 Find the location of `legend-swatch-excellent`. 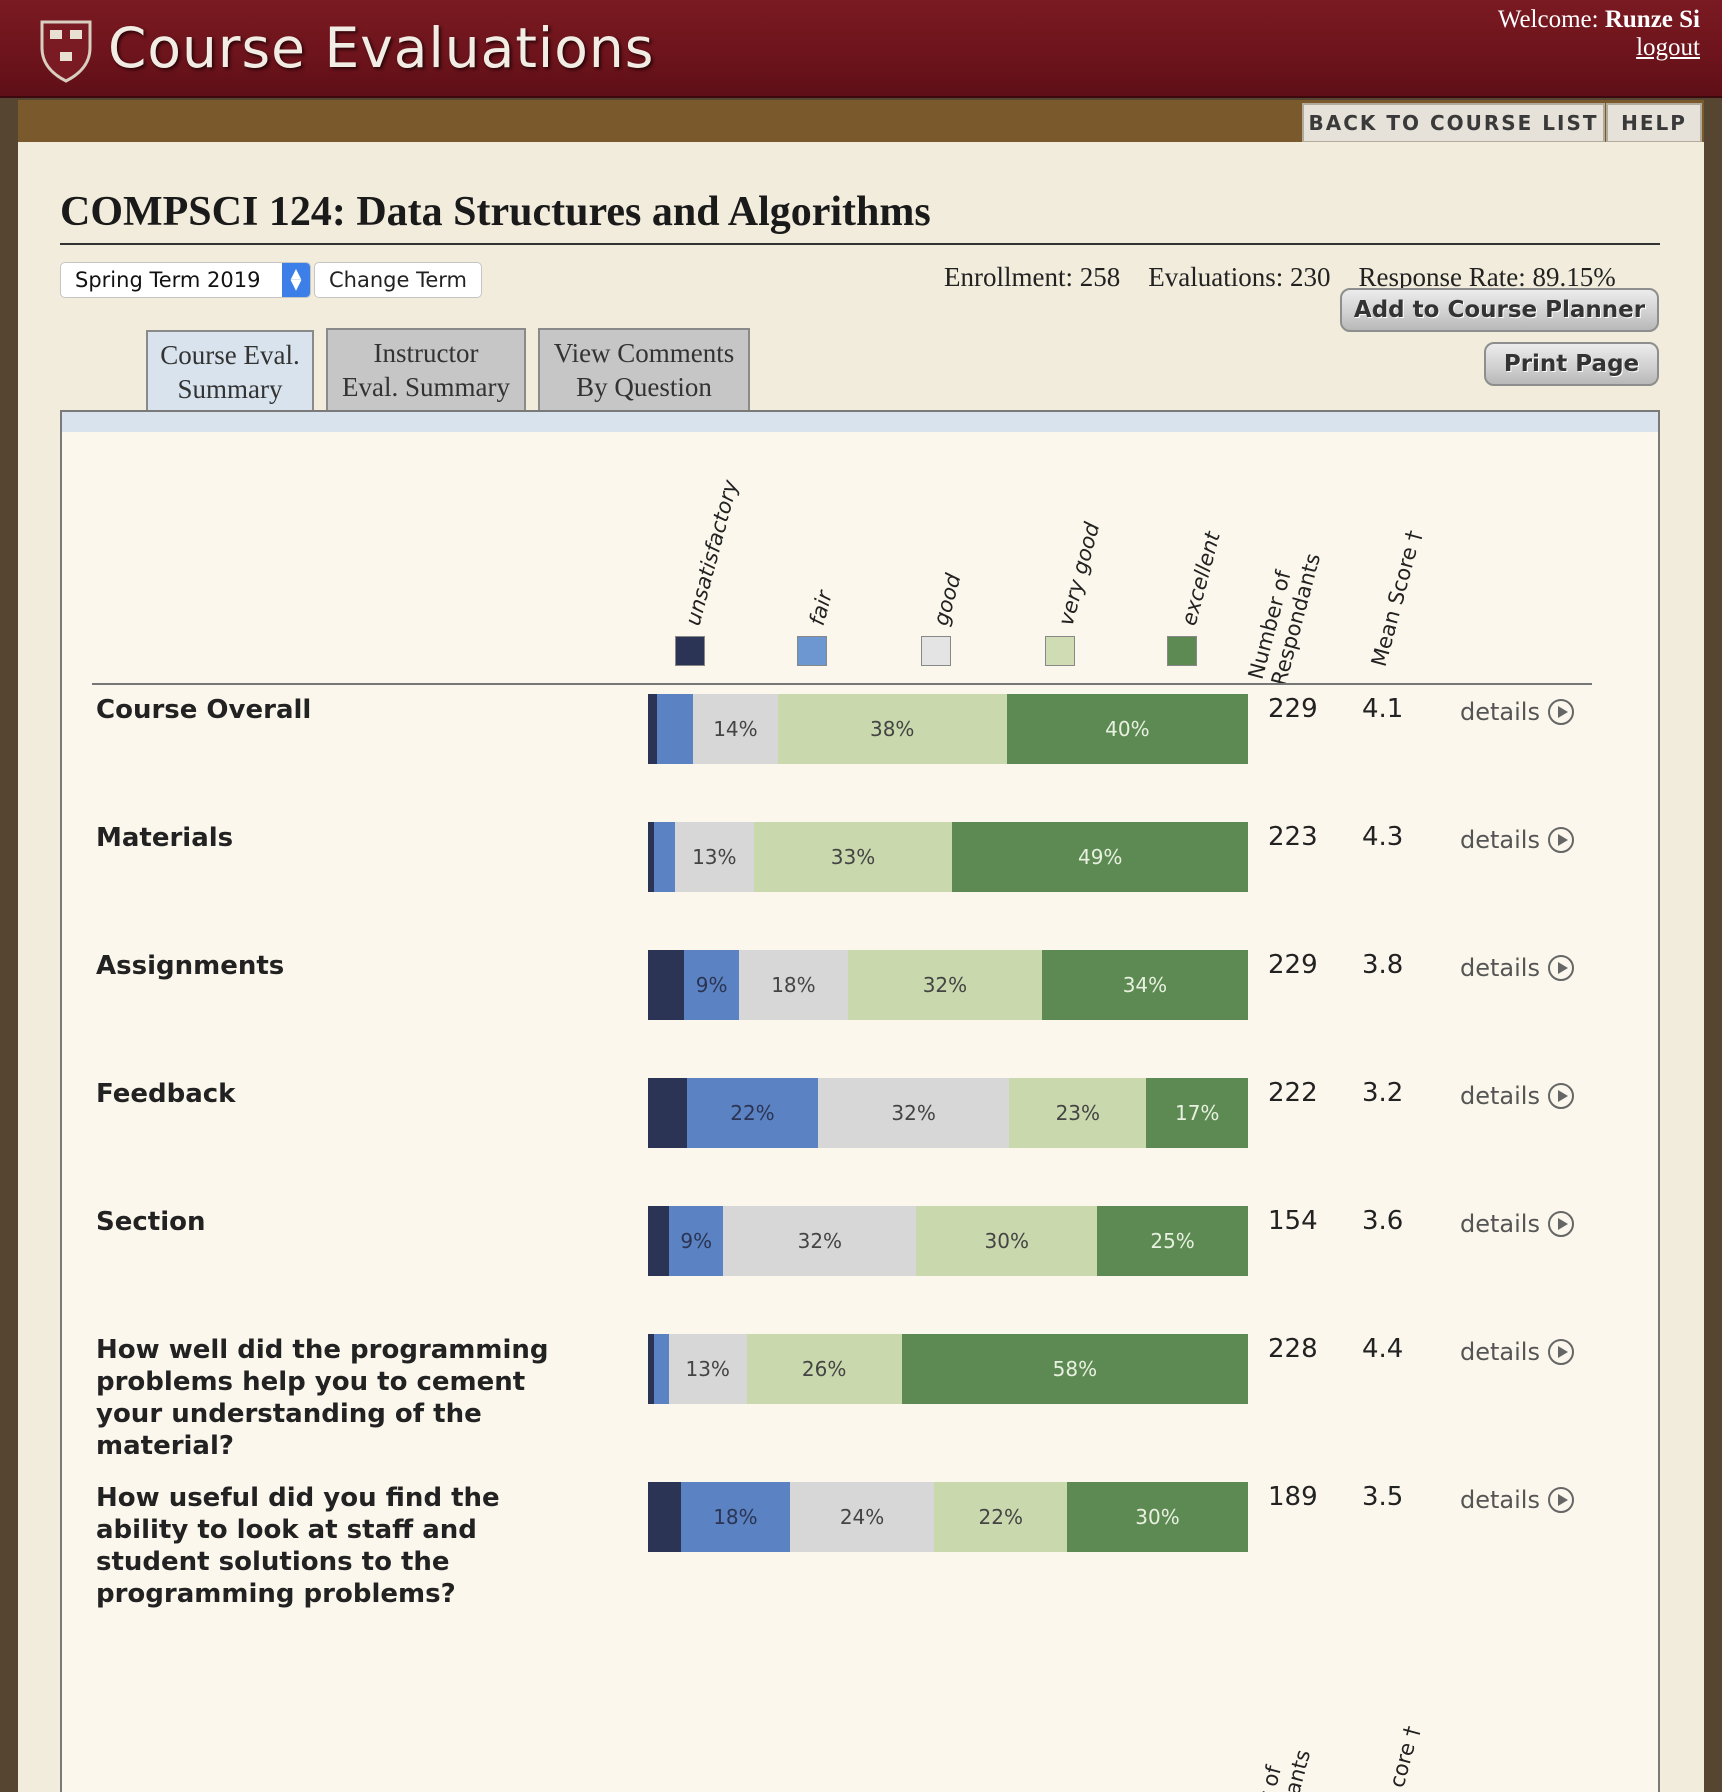

legend-swatch-excellent is located at coordinates (1182, 651).